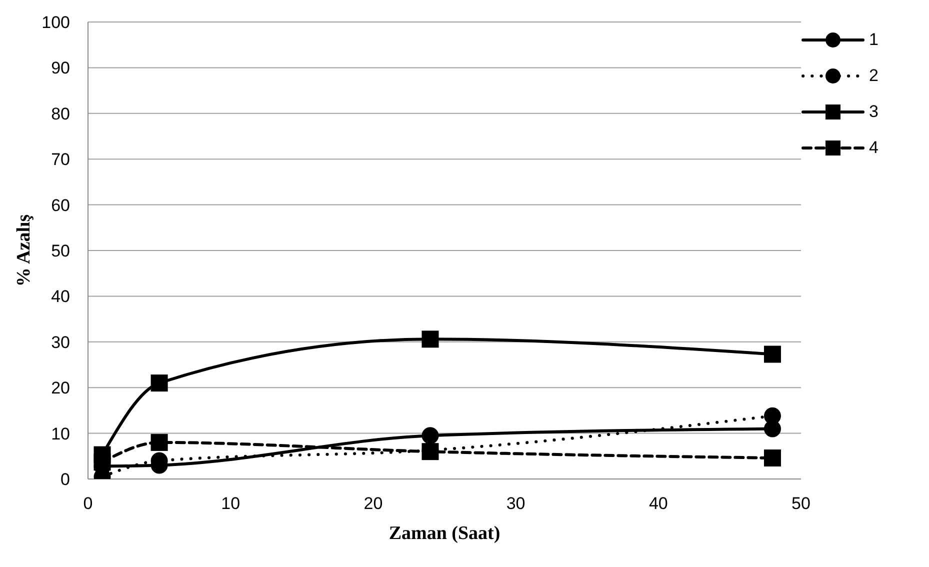 The height and width of the screenshot is (567, 929). I want to click on y-tick-label: 70, so click(60, 160).